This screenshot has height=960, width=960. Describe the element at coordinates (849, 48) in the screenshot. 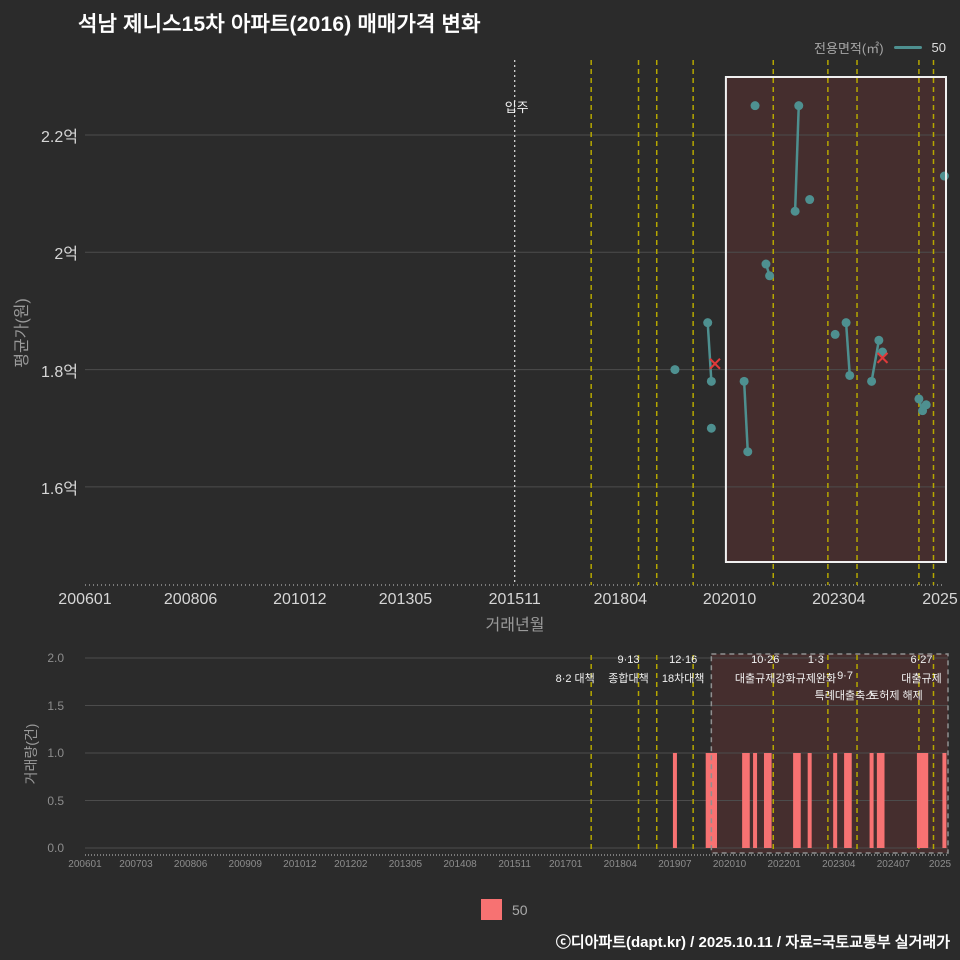

I see `legend-area-label: 전용면적(㎡)` at that location.